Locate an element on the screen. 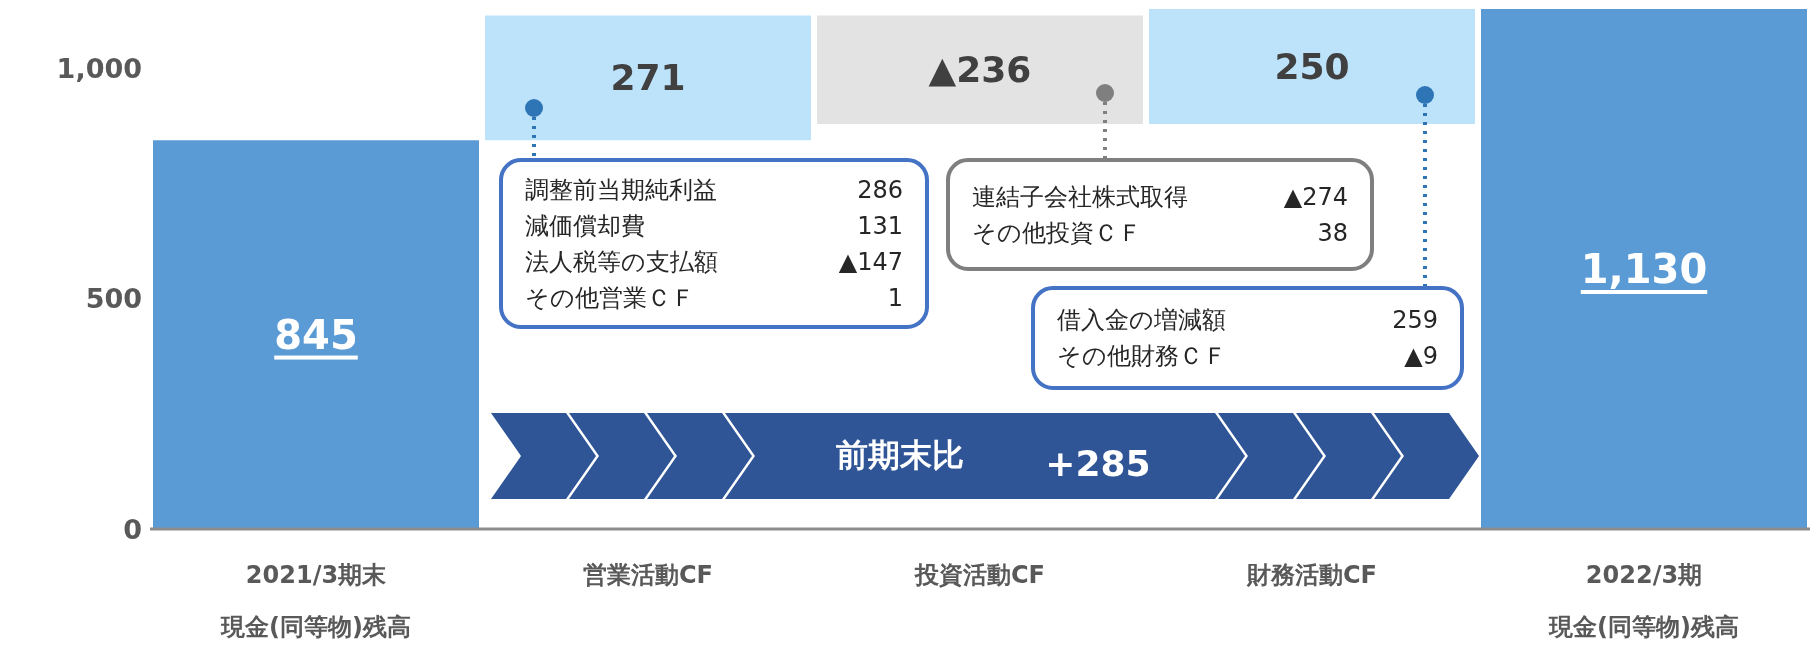 This screenshot has height=649, width=1810. data-label: 271 is located at coordinates (648, 78).